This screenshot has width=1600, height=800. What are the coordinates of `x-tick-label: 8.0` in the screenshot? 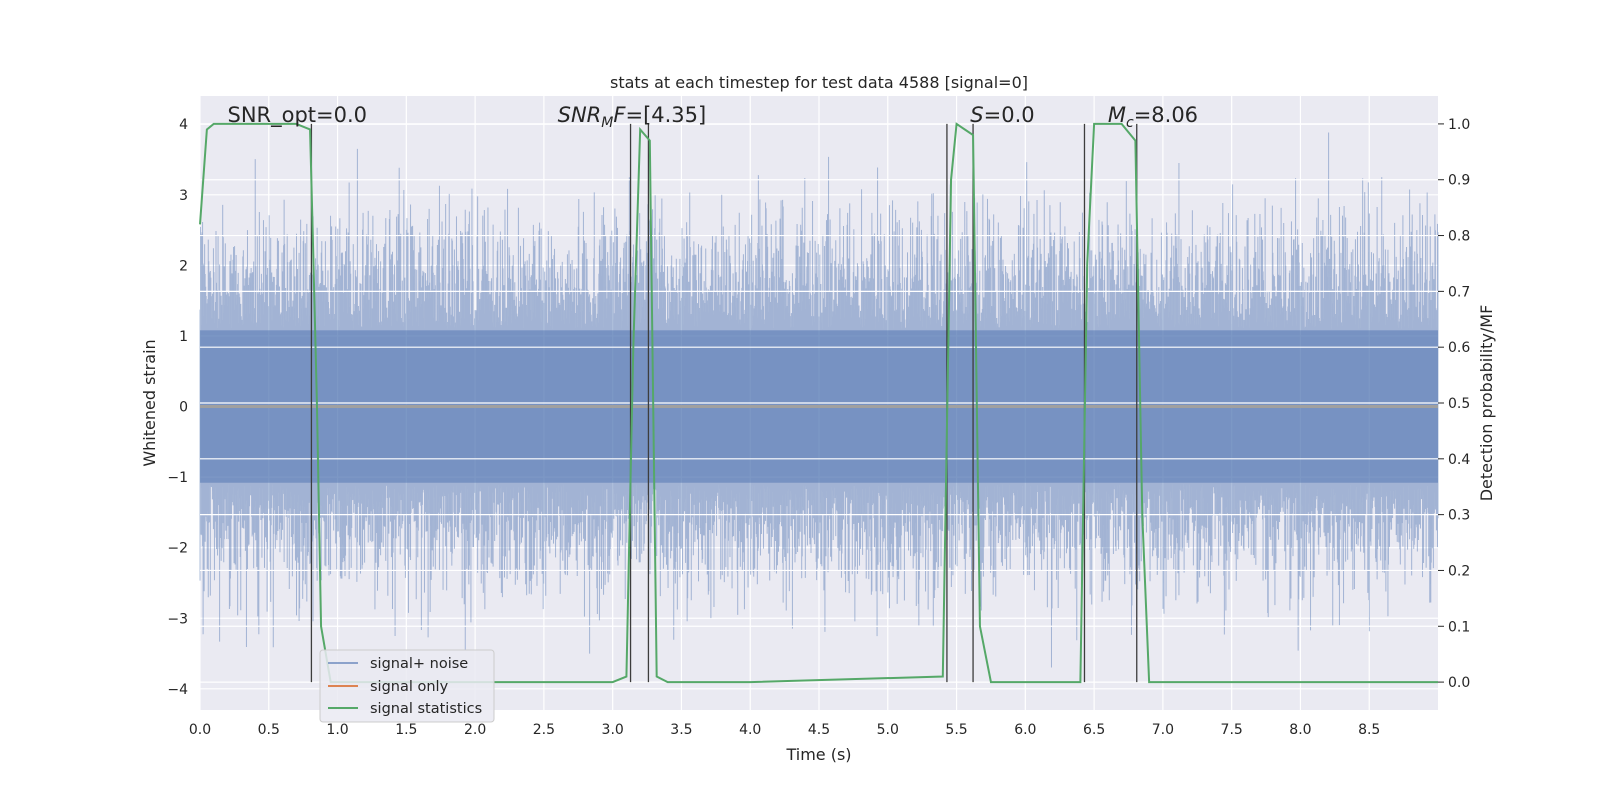 It's located at (1300, 730).